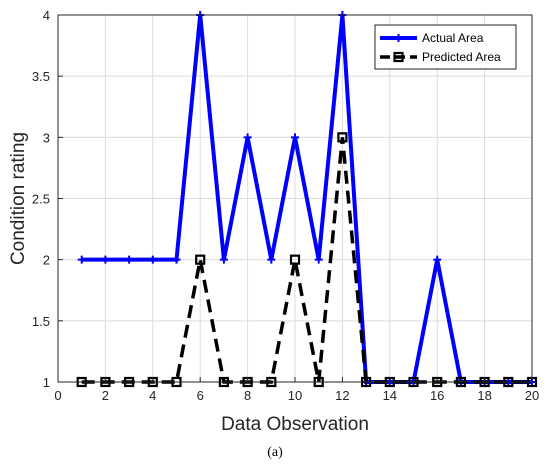 Image resolution: width=550 pixels, height=468 pixels. What do you see at coordinates (41, 321) in the screenshot?
I see `y-tick-label: 1.5` at bounding box center [41, 321].